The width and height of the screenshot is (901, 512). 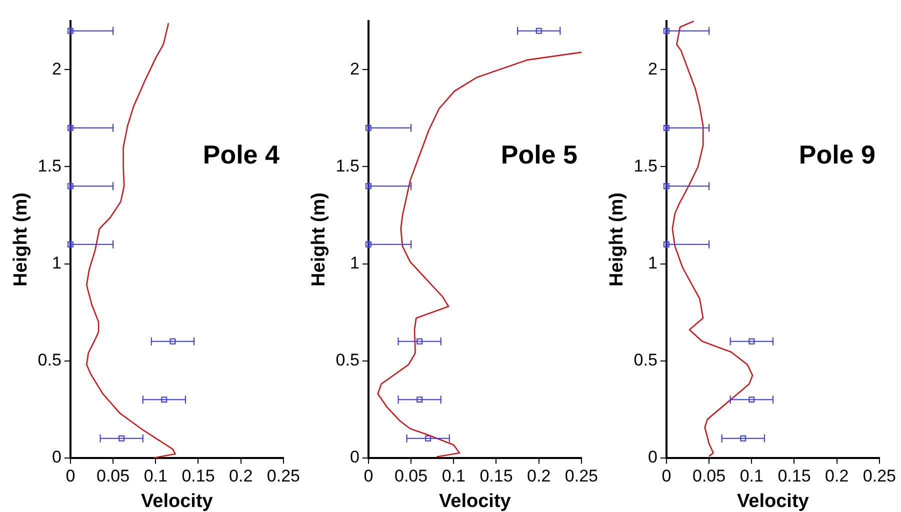 What do you see at coordinates (241, 155) in the screenshot?
I see `text: Pole 4` at bounding box center [241, 155].